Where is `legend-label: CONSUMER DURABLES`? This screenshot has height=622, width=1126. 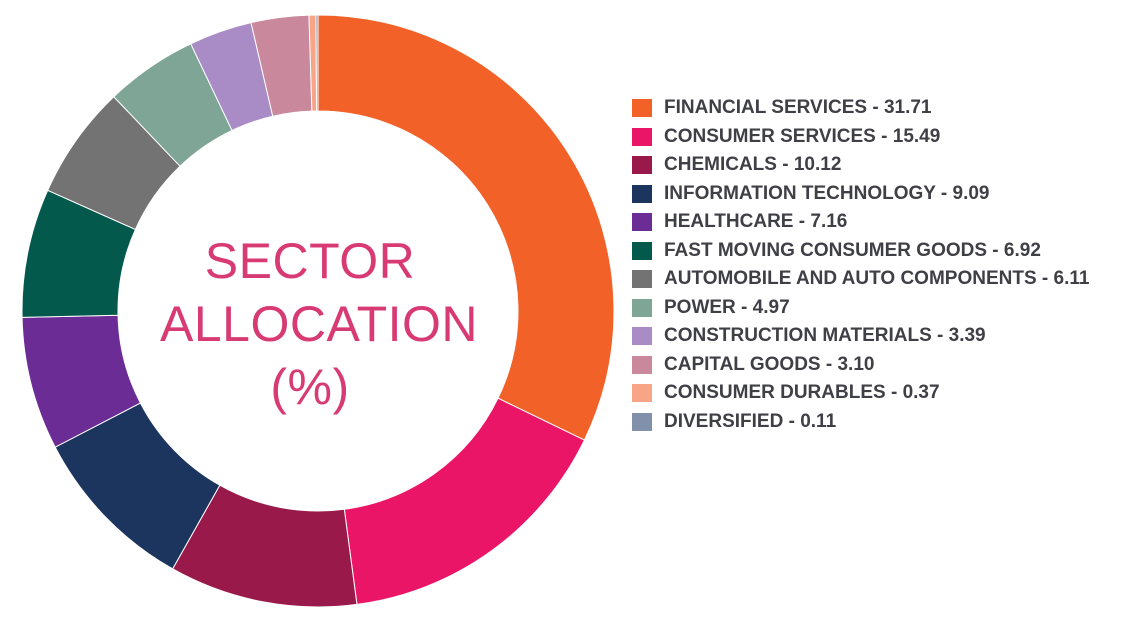
legend-label: CONSUMER DURABLES is located at coordinates (775, 392).